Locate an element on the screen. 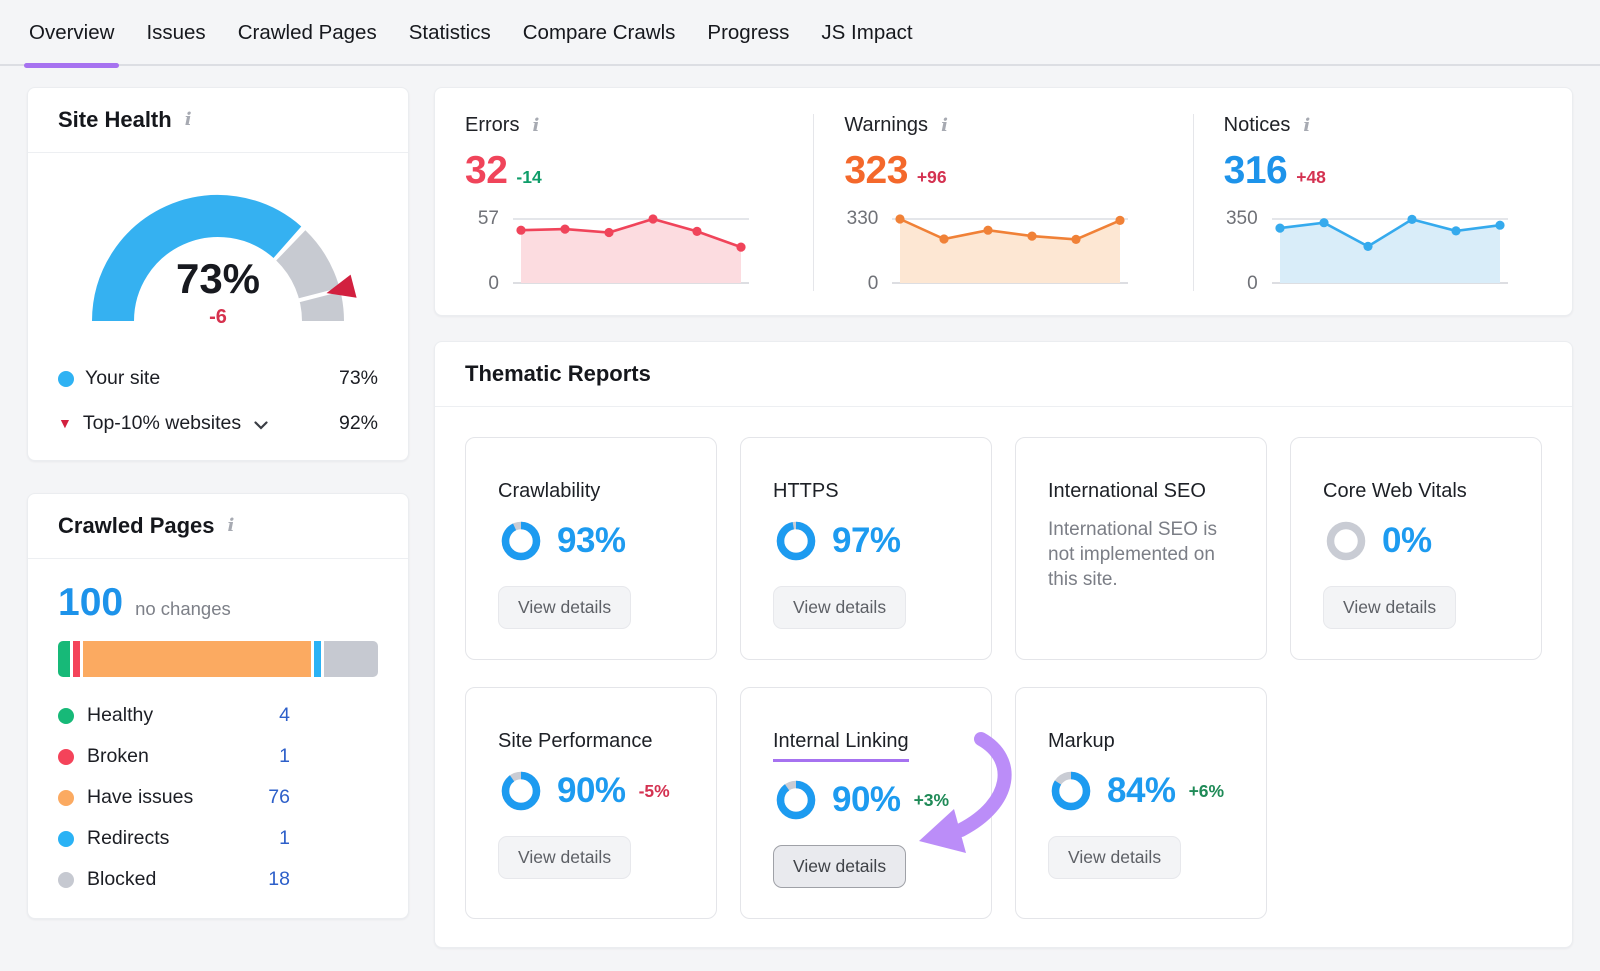 Image resolution: width=1600 pixels, height=971 pixels. svg-text: -6 is located at coordinates (218, 317).